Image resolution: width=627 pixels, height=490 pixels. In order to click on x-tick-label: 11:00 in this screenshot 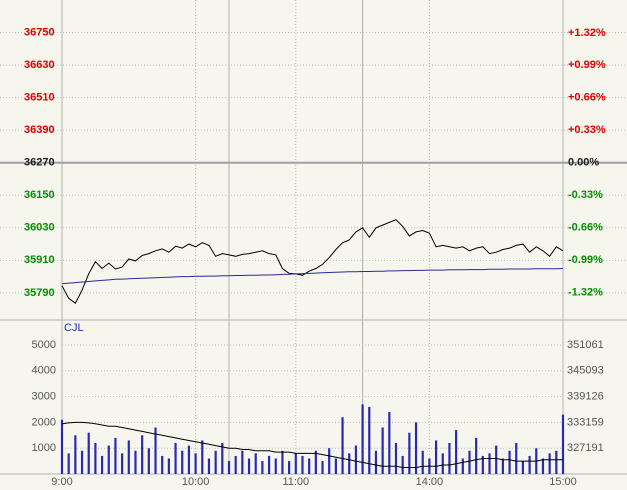, I will do `click(295, 482)`.